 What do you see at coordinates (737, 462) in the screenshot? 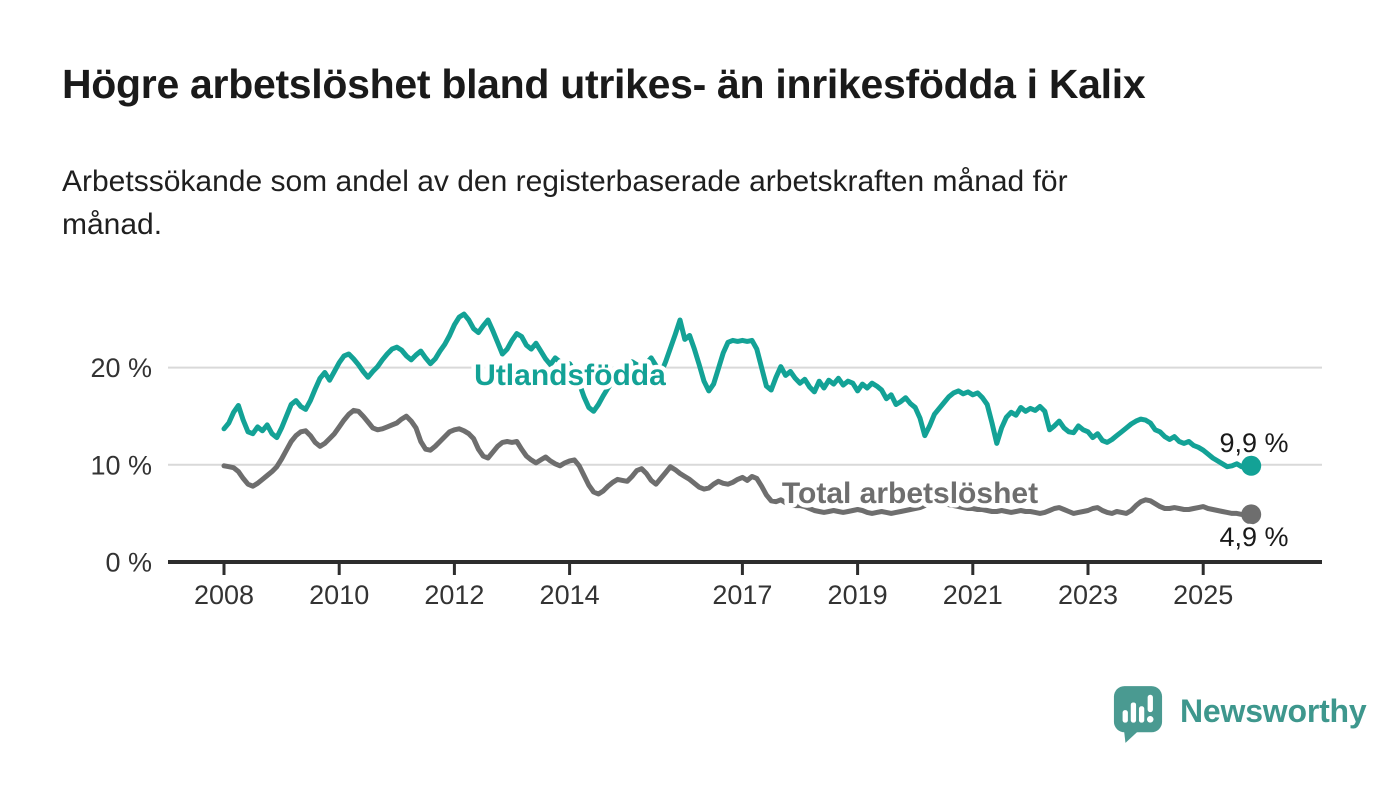
I see `series-line-total-arbetsl-shet` at bounding box center [737, 462].